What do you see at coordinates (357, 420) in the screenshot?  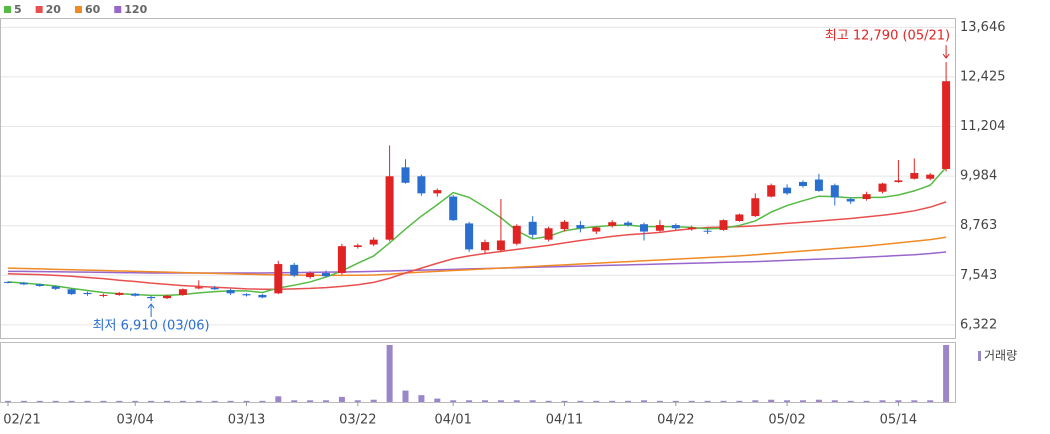 I see `x-tick-label: 03/22` at bounding box center [357, 420].